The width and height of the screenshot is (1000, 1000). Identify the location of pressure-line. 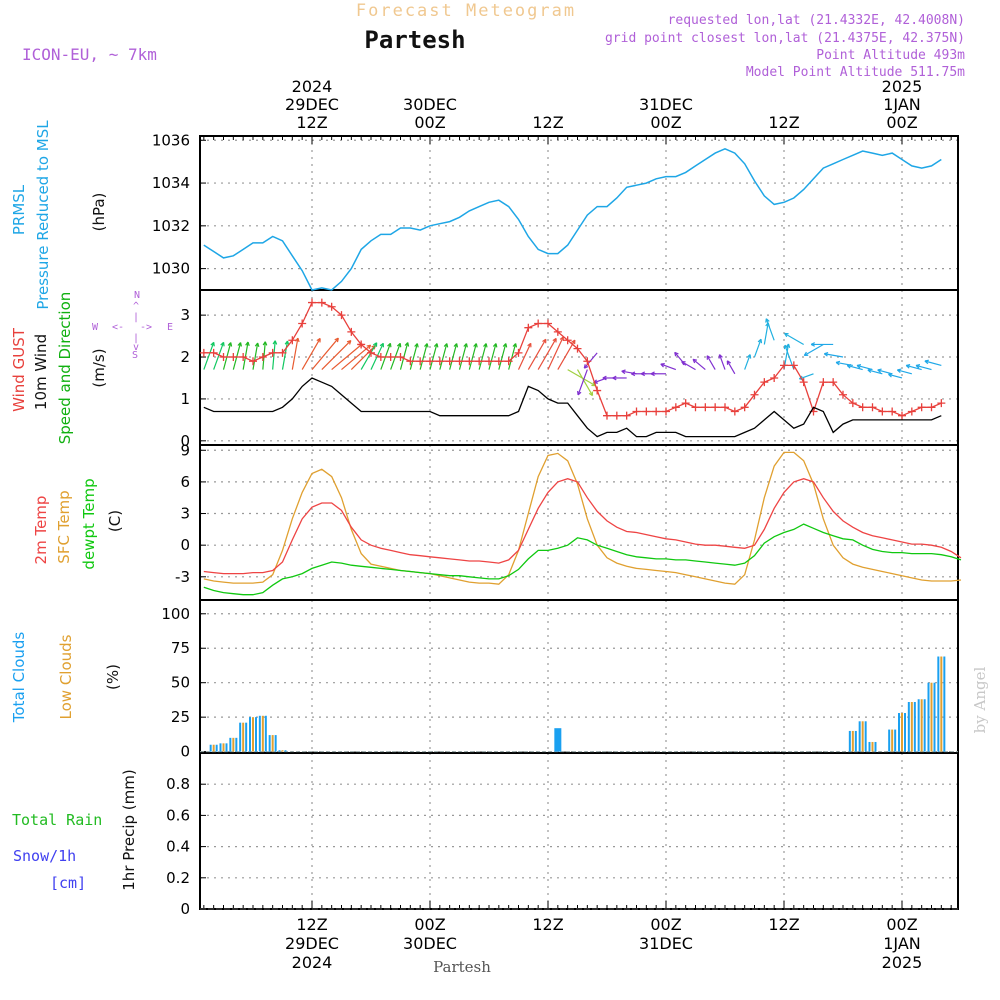
(572, 219).